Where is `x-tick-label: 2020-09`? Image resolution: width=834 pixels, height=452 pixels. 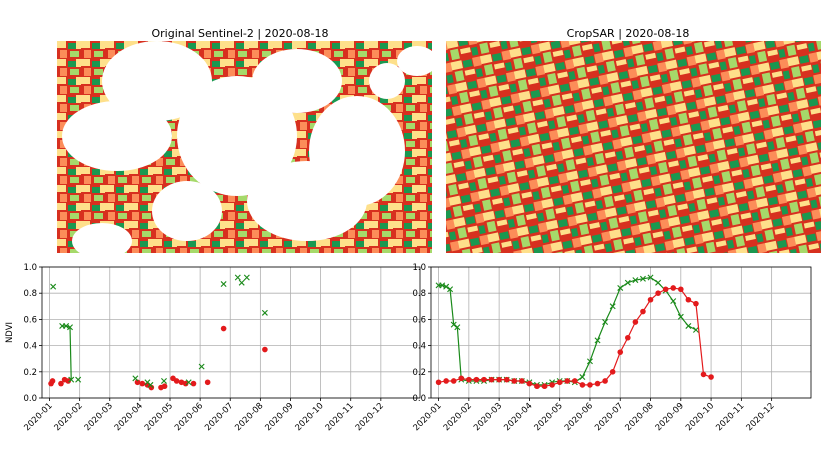 x-tick-label: 2020-09 is located at coordinates (279, 417).